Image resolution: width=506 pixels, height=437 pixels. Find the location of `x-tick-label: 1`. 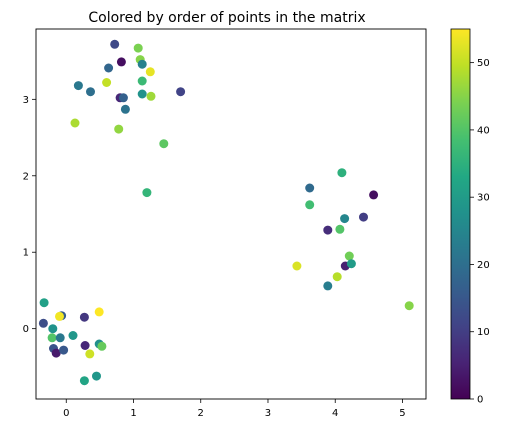

x-tick-label: 1 is located at coordinates (133, 413).